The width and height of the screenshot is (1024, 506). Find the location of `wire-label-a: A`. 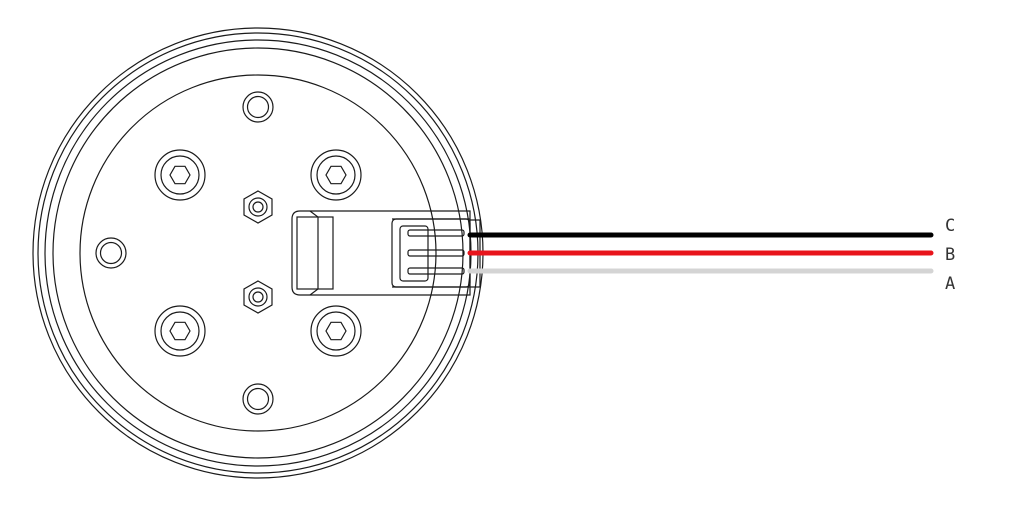

wire-label-a: A is located at coordinates (950, 284).